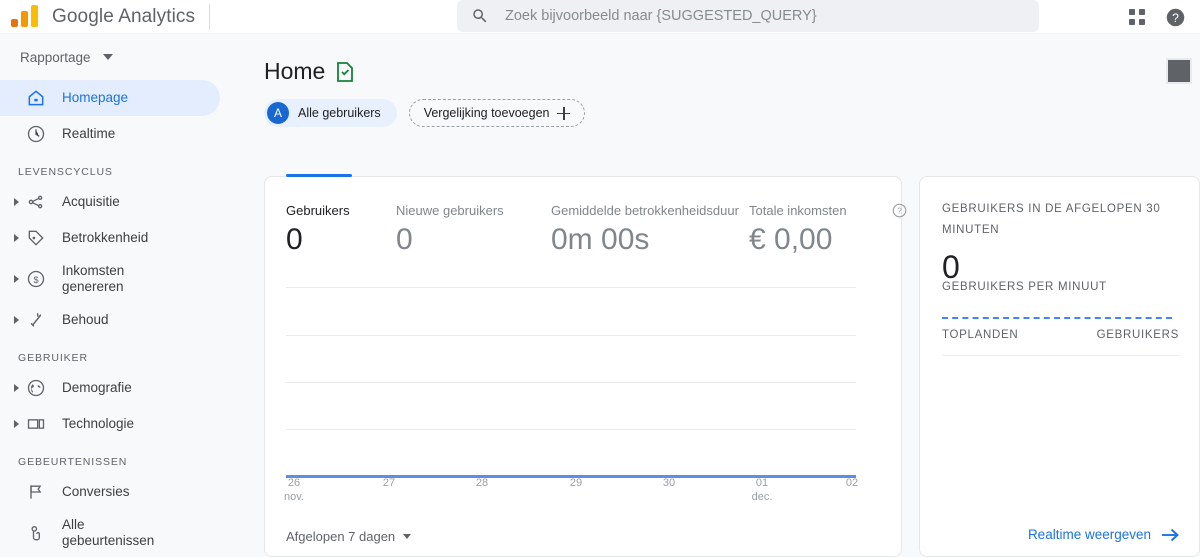  What do you see at coordinates (97, 387) in the screenshot?
I see `sidebar-item-label: Demografie` at bounding box center [97, 387].